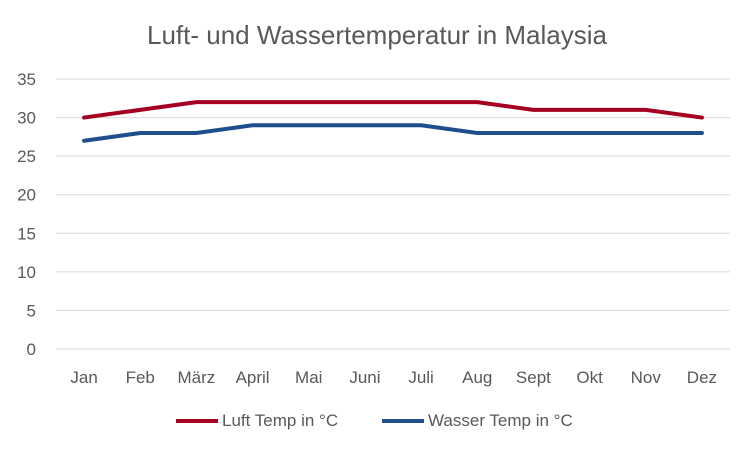 The height and width of the screenshot is (453, 754). Describe the element at coordinates (253, 377) in the screenshot. I see `x-tick-label: April` at that location.